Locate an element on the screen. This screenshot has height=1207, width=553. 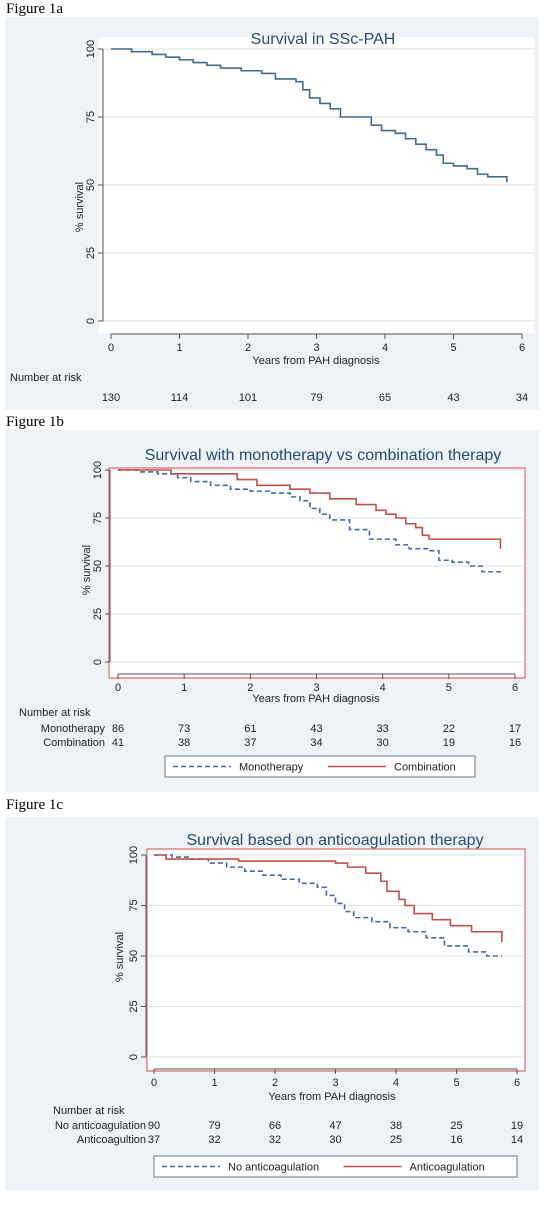
risk-count: 130 is located at coordinates (111, 398).